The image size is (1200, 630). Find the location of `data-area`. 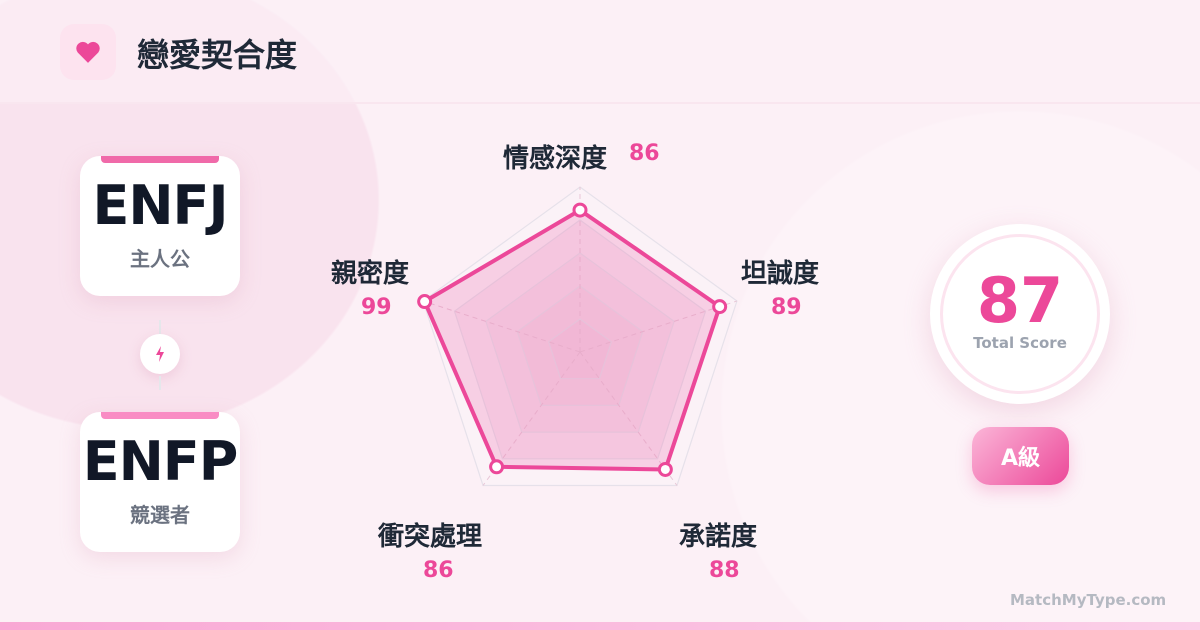

data-area is located at coordinates (572, 340).